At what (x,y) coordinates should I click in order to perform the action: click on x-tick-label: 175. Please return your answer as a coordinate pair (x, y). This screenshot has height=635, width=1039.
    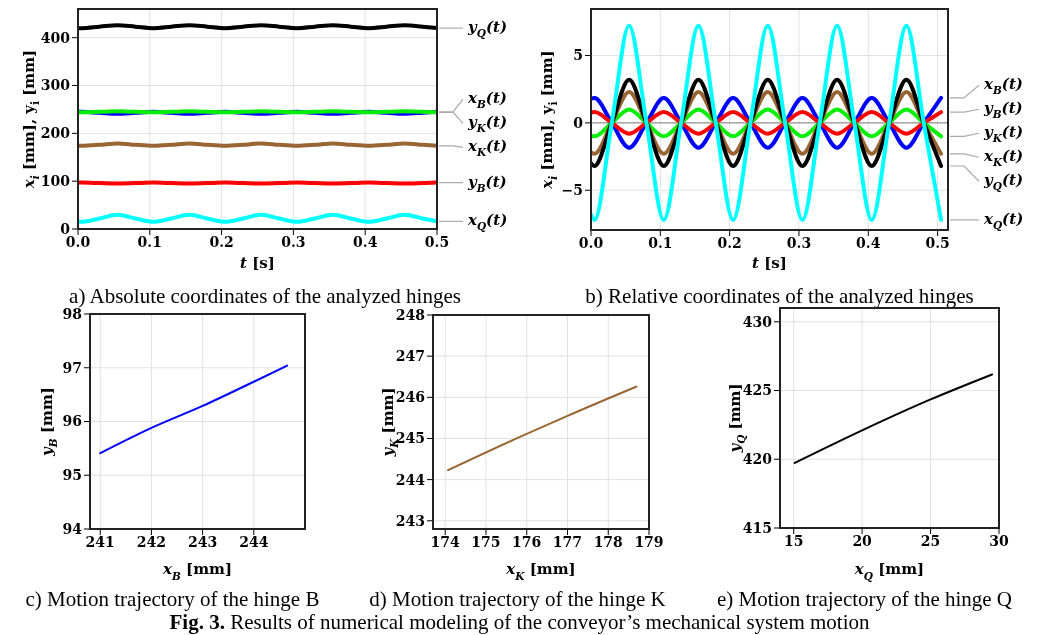
    Looking at the image, I should click on (486, 541).